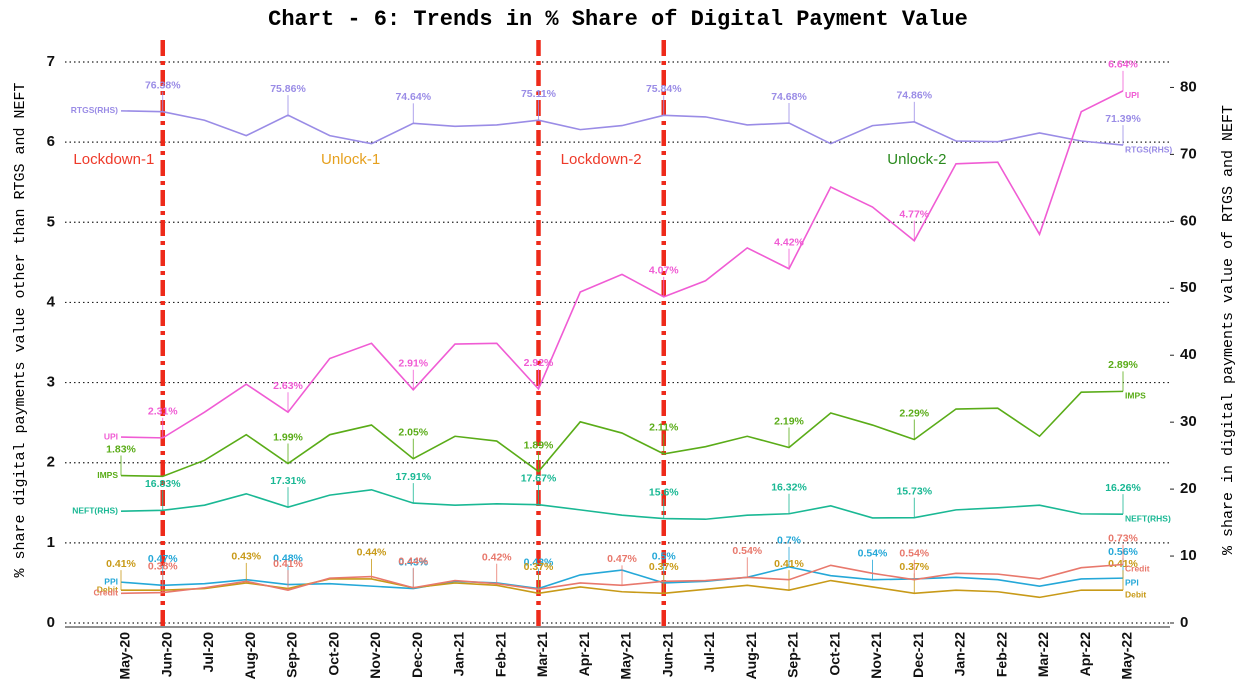  Describe the element at coordinates (413, 432) in the screenshot. I see `data-label: 2.05%` at that location.